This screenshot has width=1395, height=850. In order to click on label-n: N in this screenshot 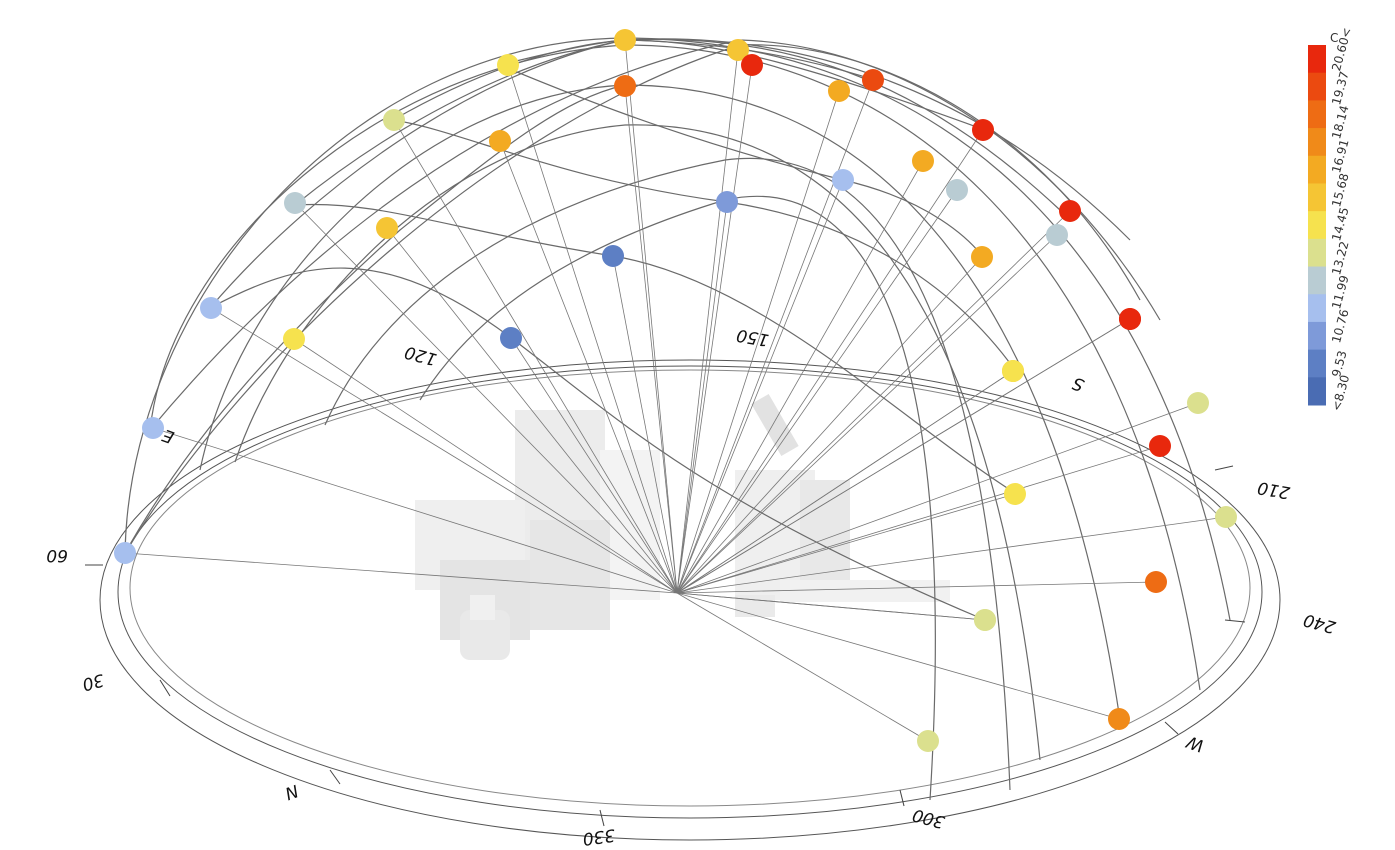, I will do `click(291, 791)`.